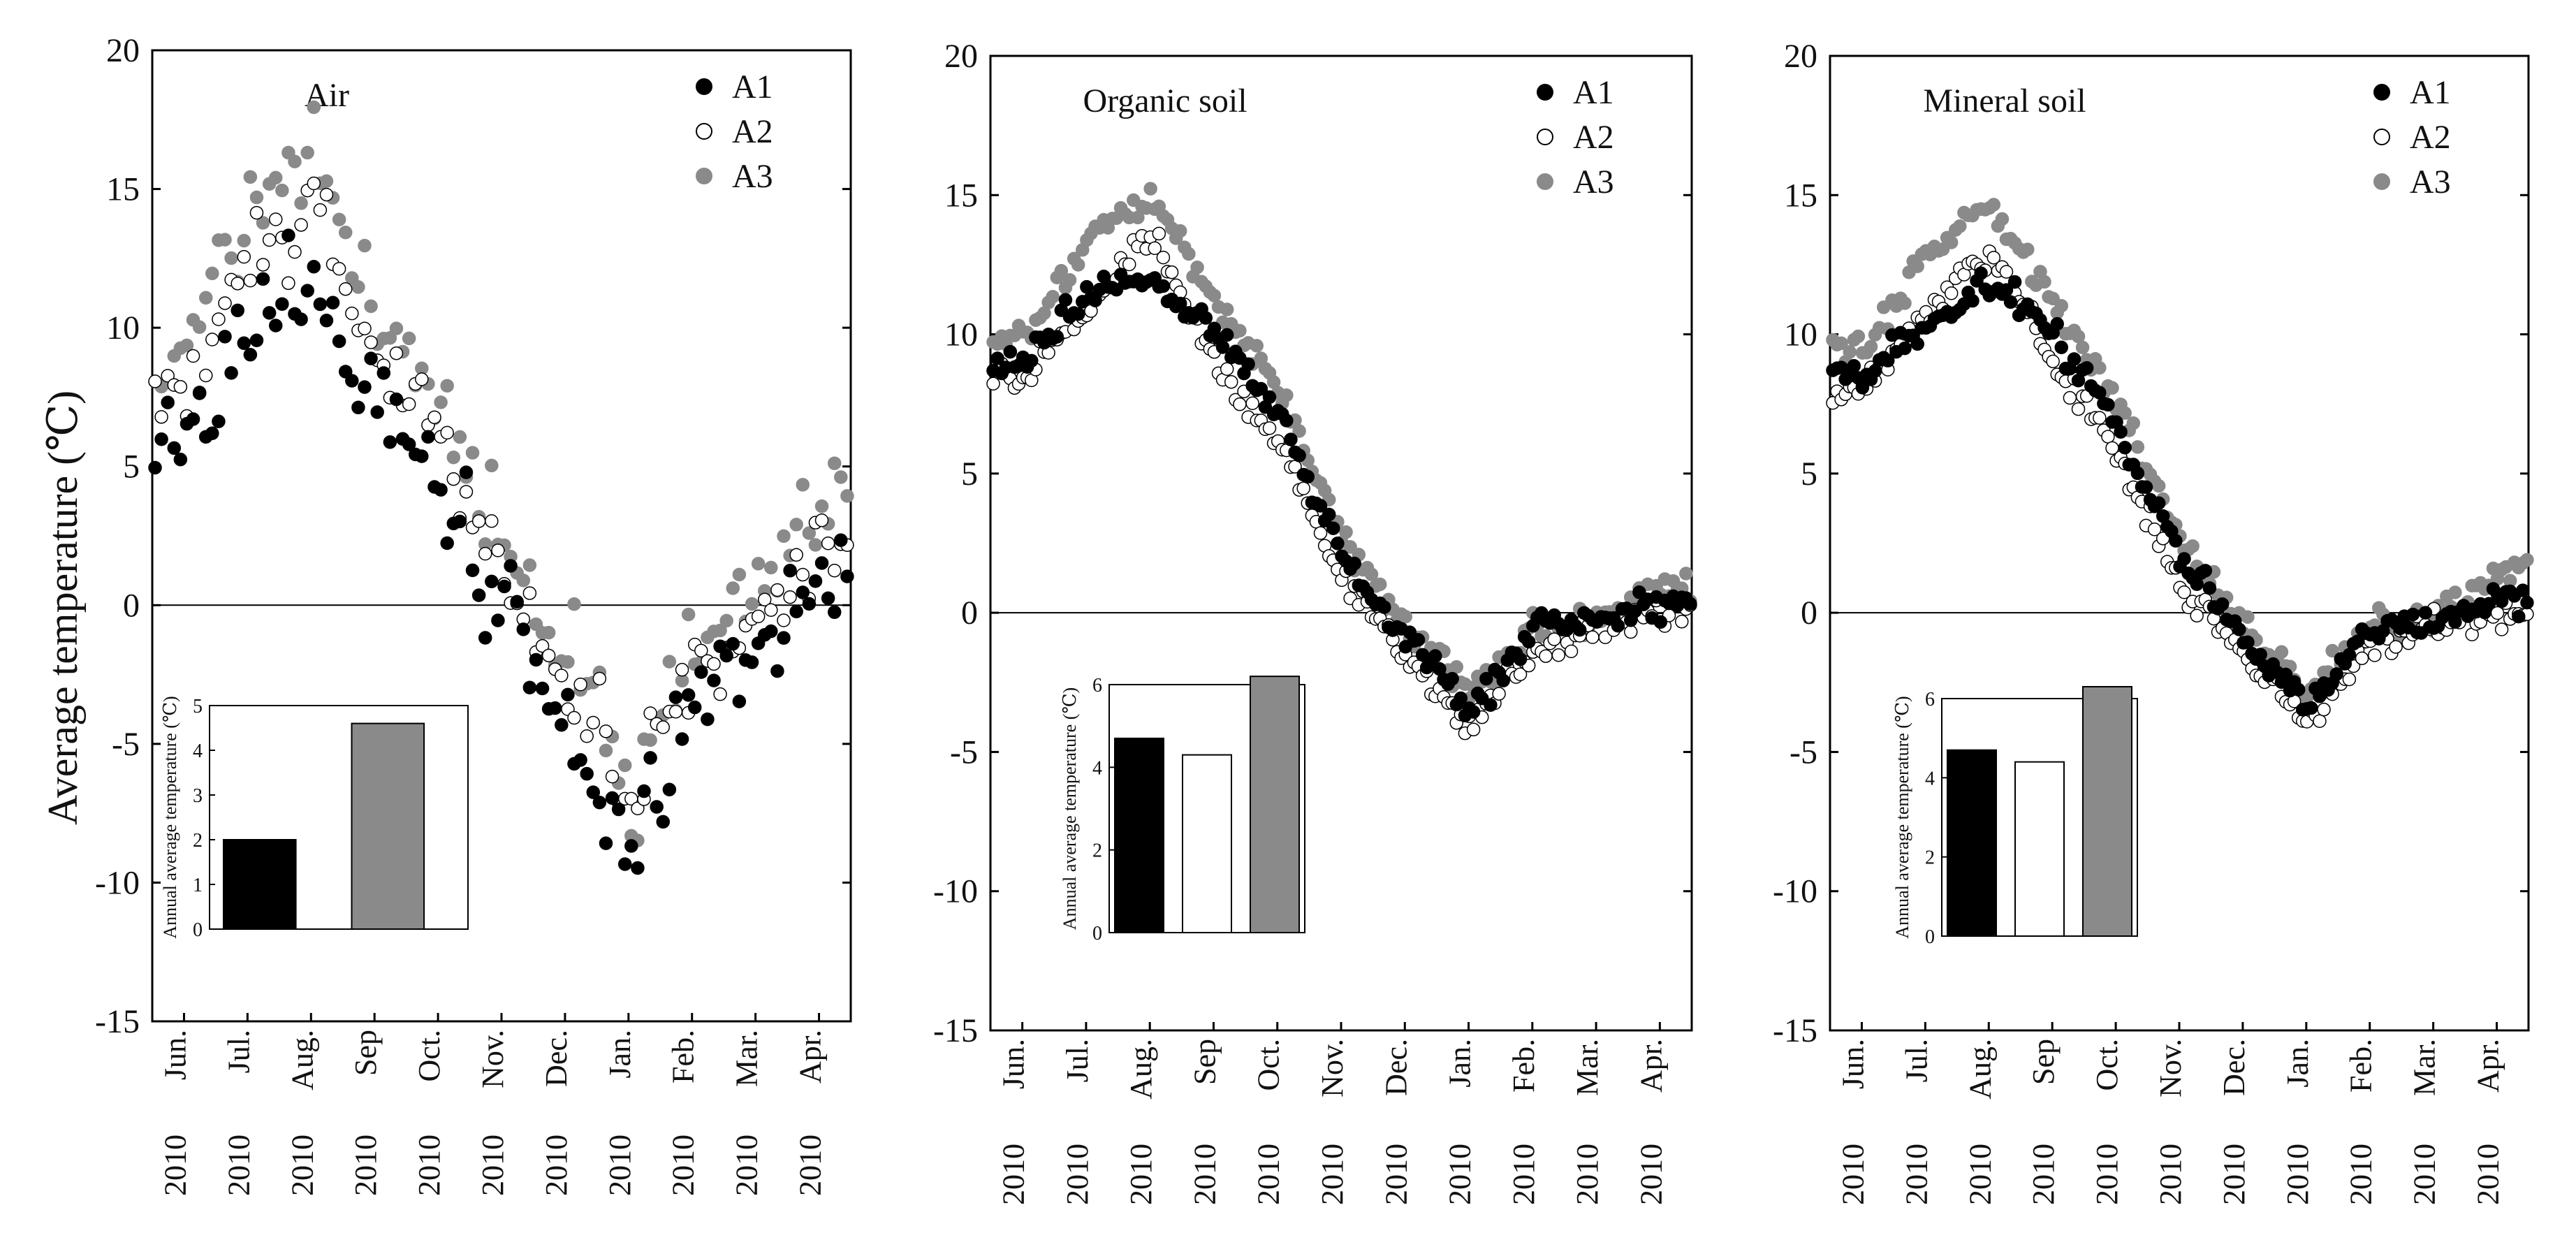  I want to click on series-A1, so click(501, 551).